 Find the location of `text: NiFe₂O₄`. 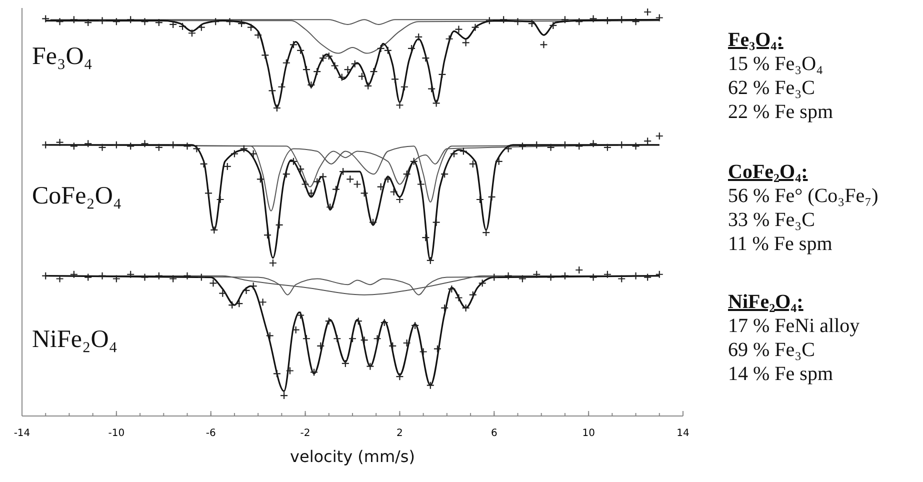

text: NiFe₂O₄ is located at coordinates (75, 339).